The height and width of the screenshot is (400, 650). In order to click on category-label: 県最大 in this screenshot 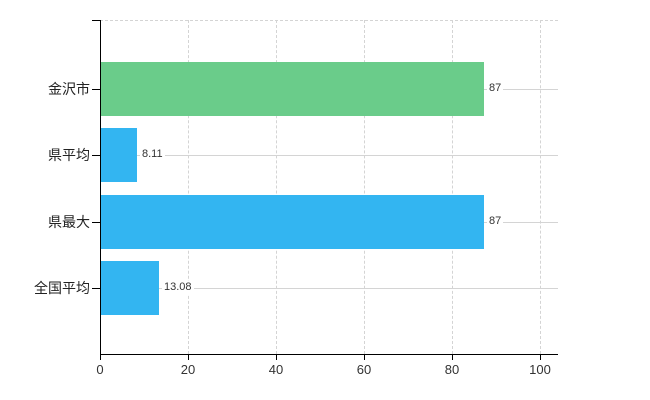, I will do `click(69, 222)`.